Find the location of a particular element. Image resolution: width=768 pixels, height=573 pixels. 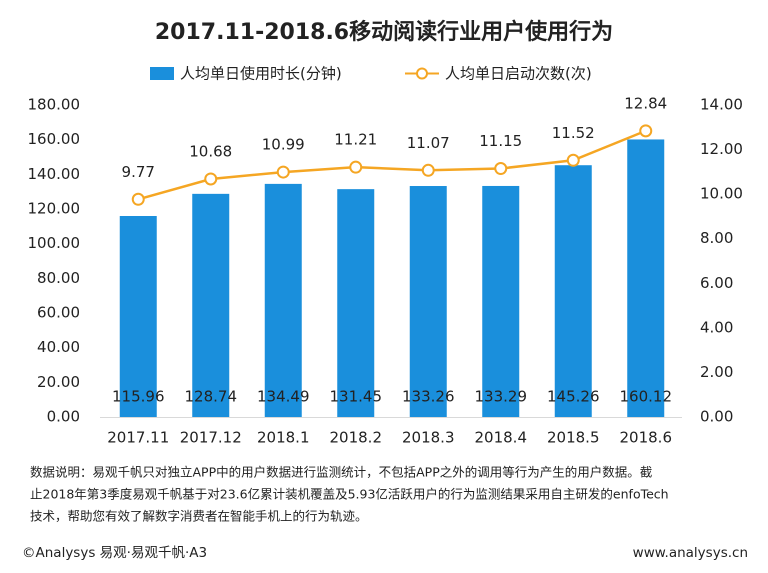

y2-tick-label: 8.00 is located at coordinates (716, 238).